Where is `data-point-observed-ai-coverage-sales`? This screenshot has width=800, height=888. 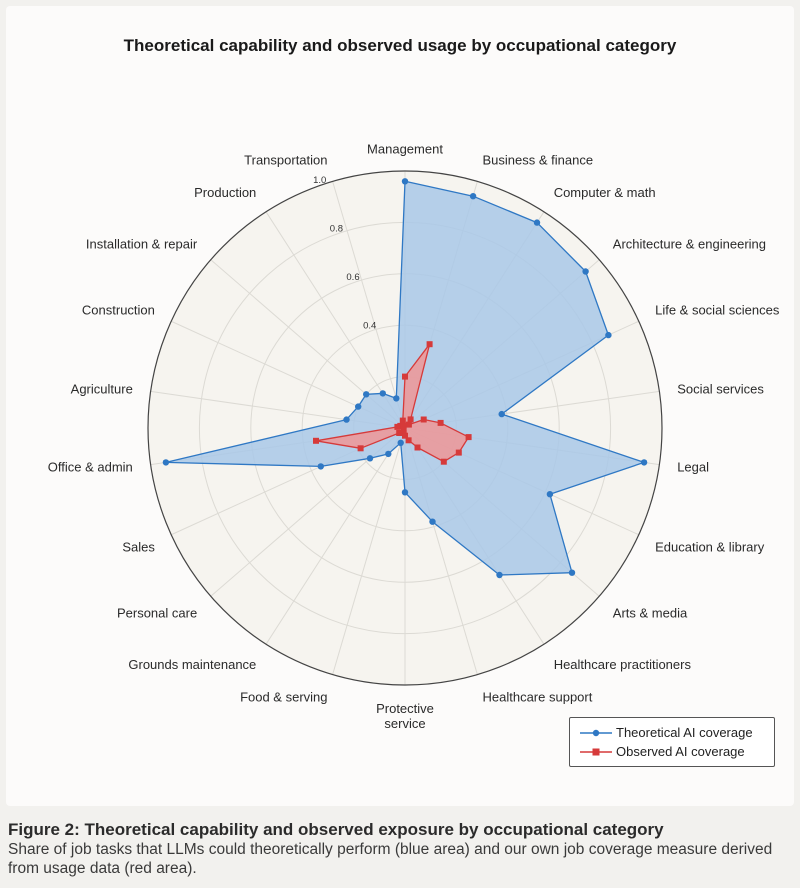
data-point-observed-ai-coverage-sales is located at coordinates (360, 448).